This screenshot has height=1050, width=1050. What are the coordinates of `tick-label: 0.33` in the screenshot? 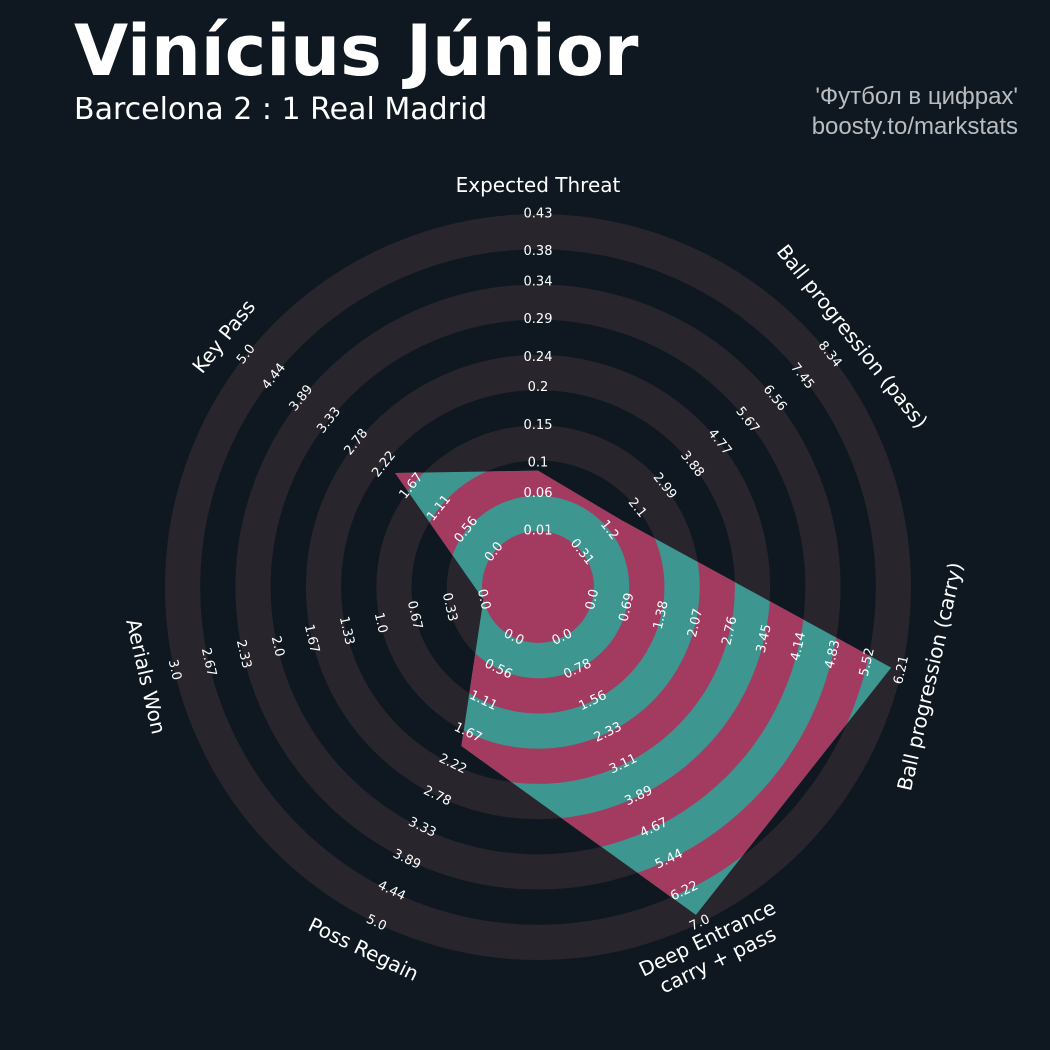 It's located at (449, 607).